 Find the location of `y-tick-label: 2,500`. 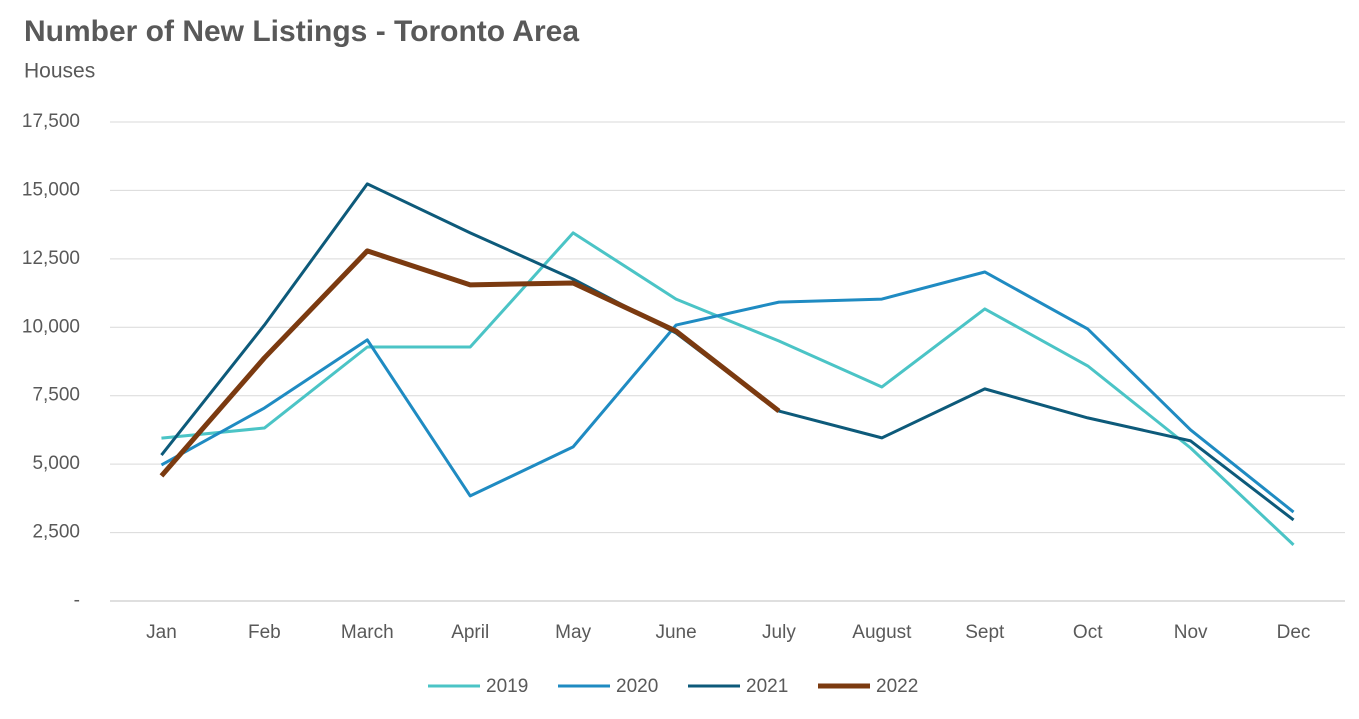

y-tick-label: 2,500 is located at coordinates (56, 532).